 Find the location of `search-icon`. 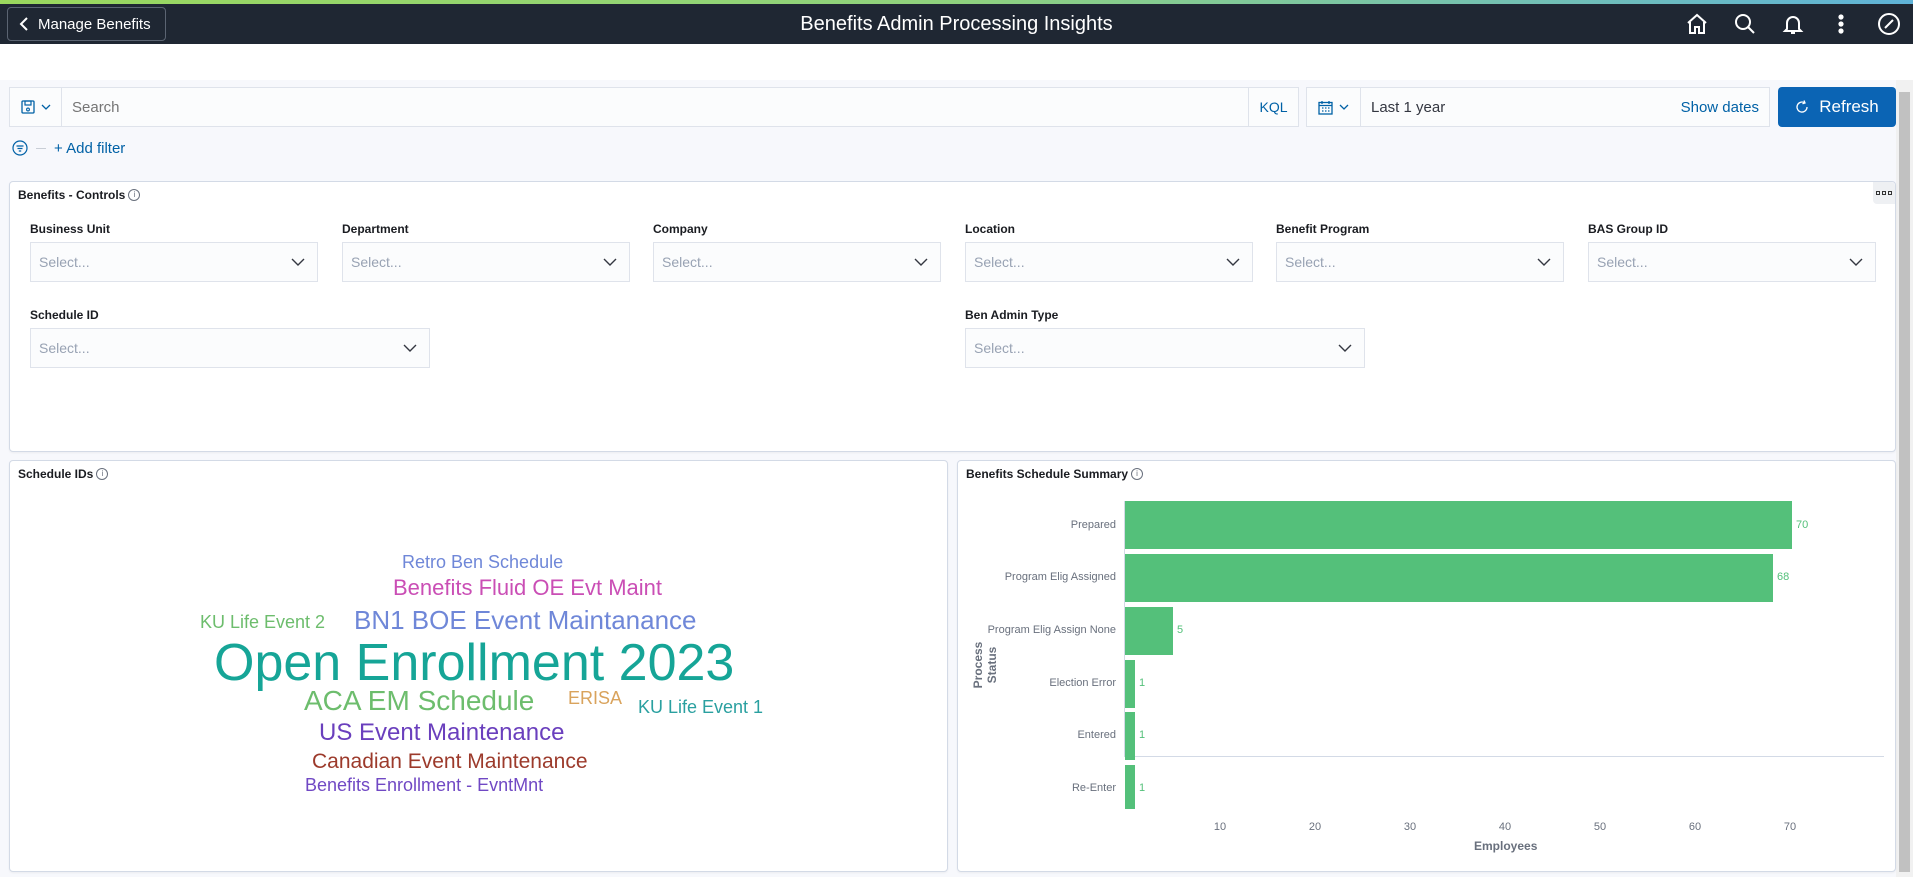

search-icon is located at coordinates (1745, 24).